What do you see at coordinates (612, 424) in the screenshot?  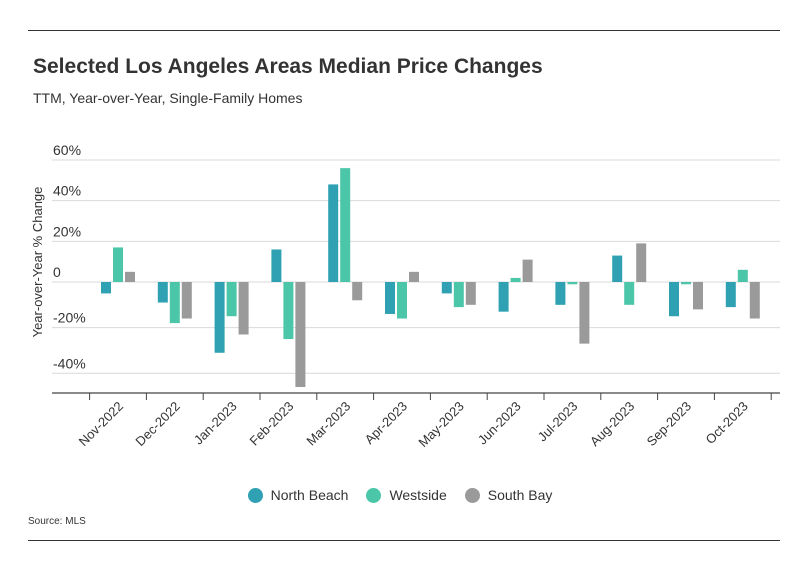 I see `x-tick-label: Aug-2023` at bounding box center [612, 424].